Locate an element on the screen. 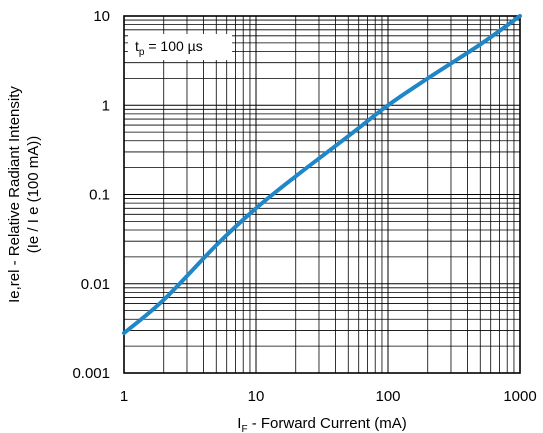  y-axis-label-line1: Ie,rel - Relative Radiant Intensity is located at coordinates (14, 194).